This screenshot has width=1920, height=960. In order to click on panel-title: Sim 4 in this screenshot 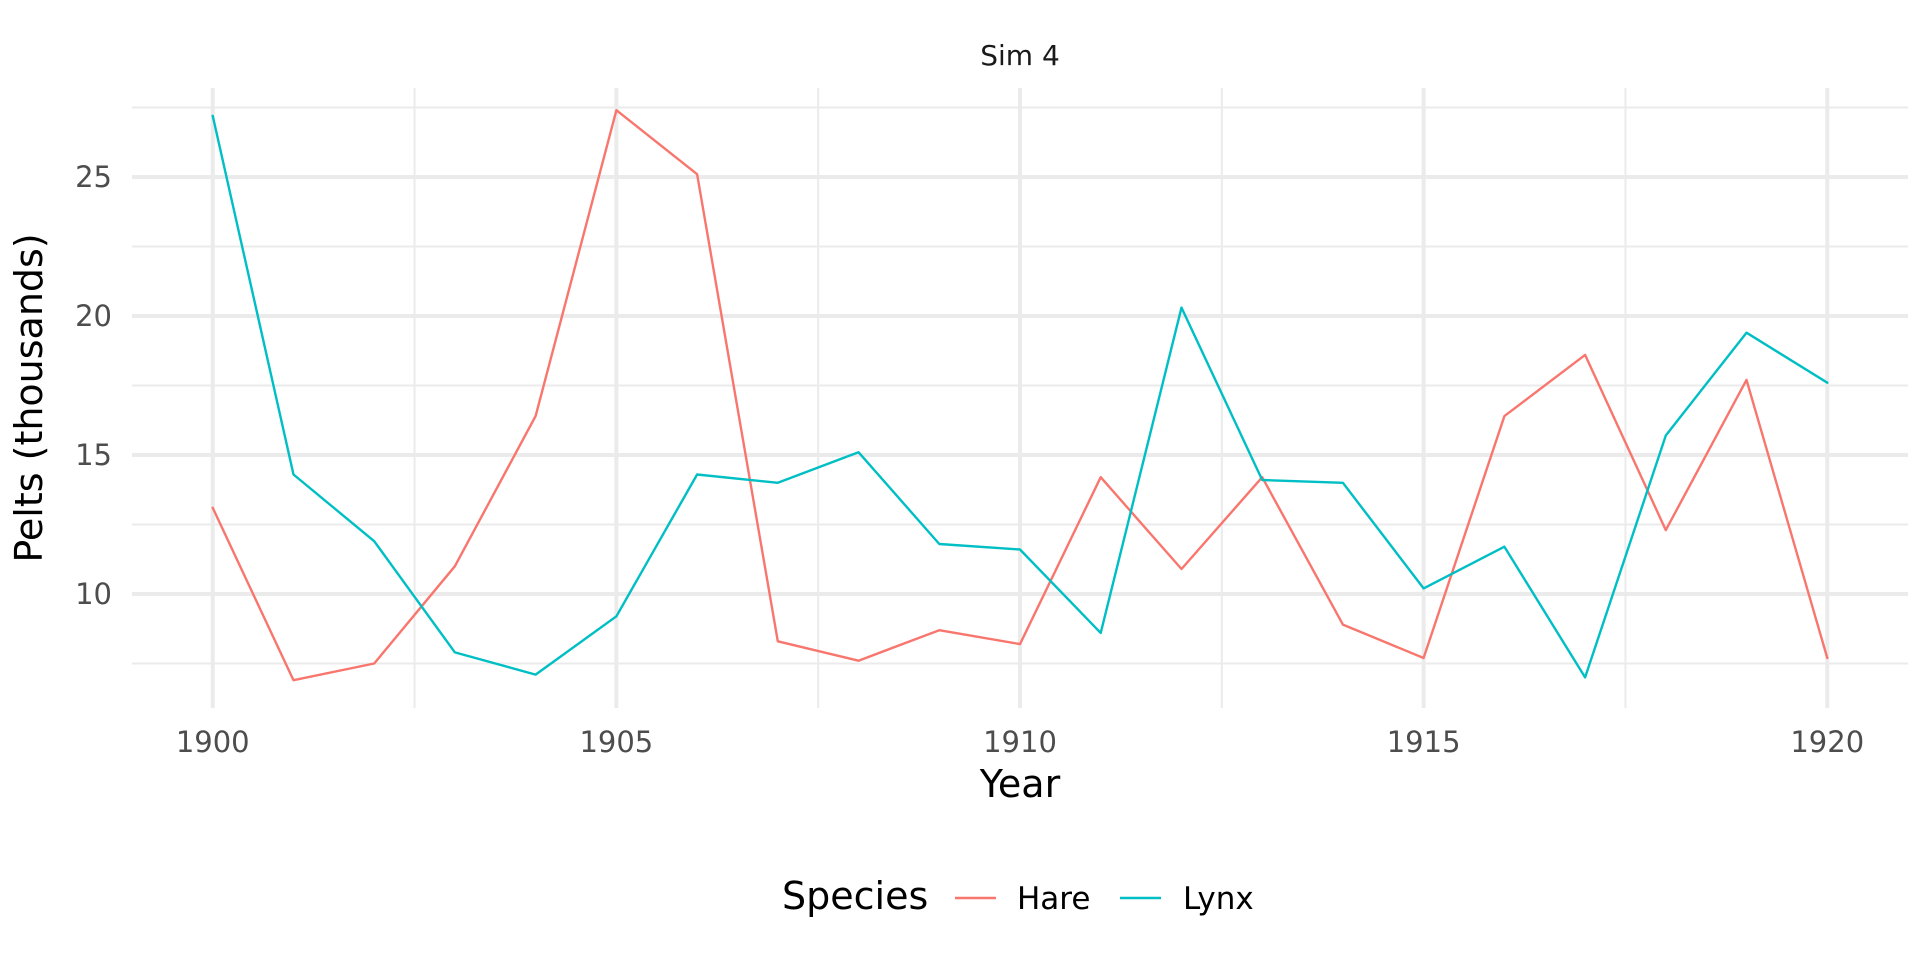, I will do `click(1020, 55)`.